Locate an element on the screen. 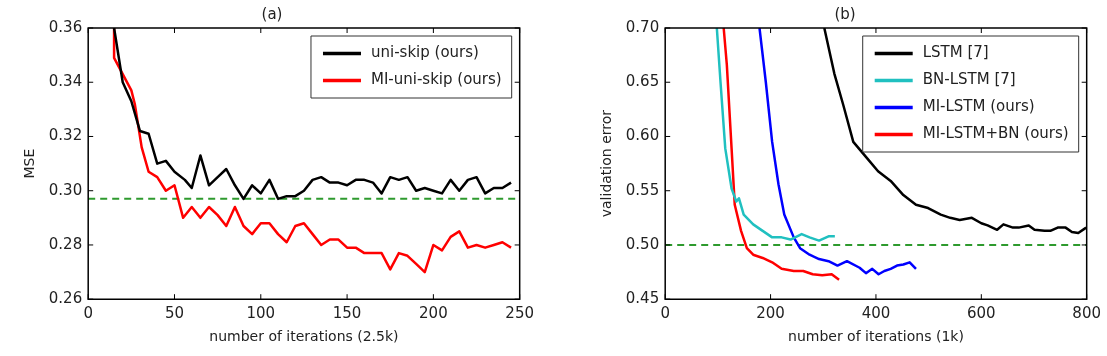 Image resolution: width=1107 pixels, height=356 pixels. y-tick-label: 0.30 is located at coordinates (65, 189).